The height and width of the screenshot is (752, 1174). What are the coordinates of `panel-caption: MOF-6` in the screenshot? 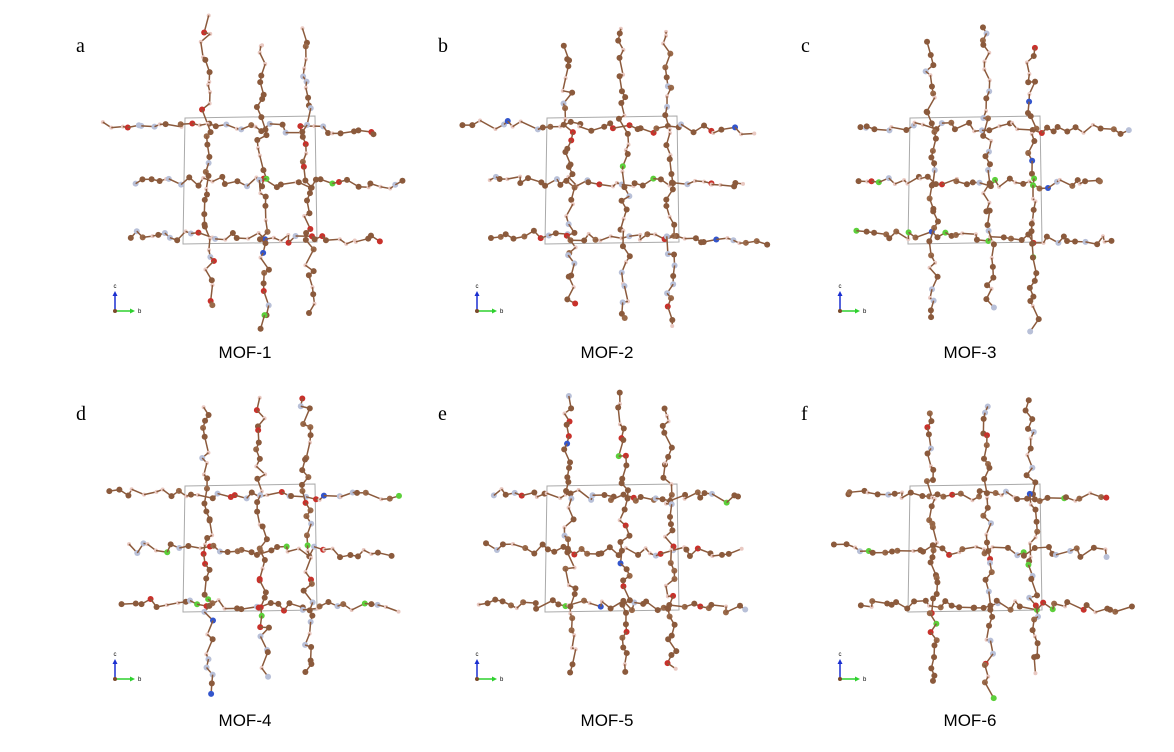 It's located at (970, 720).